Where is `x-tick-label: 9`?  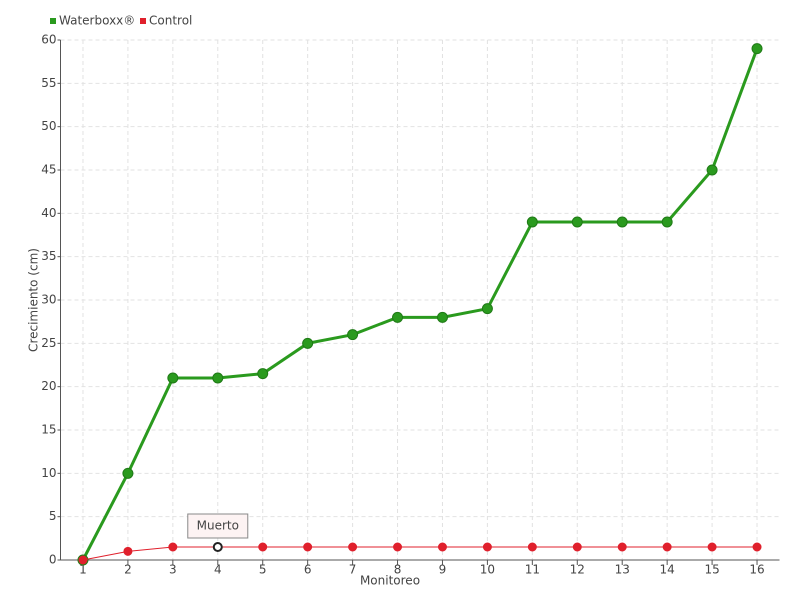
x-tick-label: 9 is located at coordinates (443, 570).